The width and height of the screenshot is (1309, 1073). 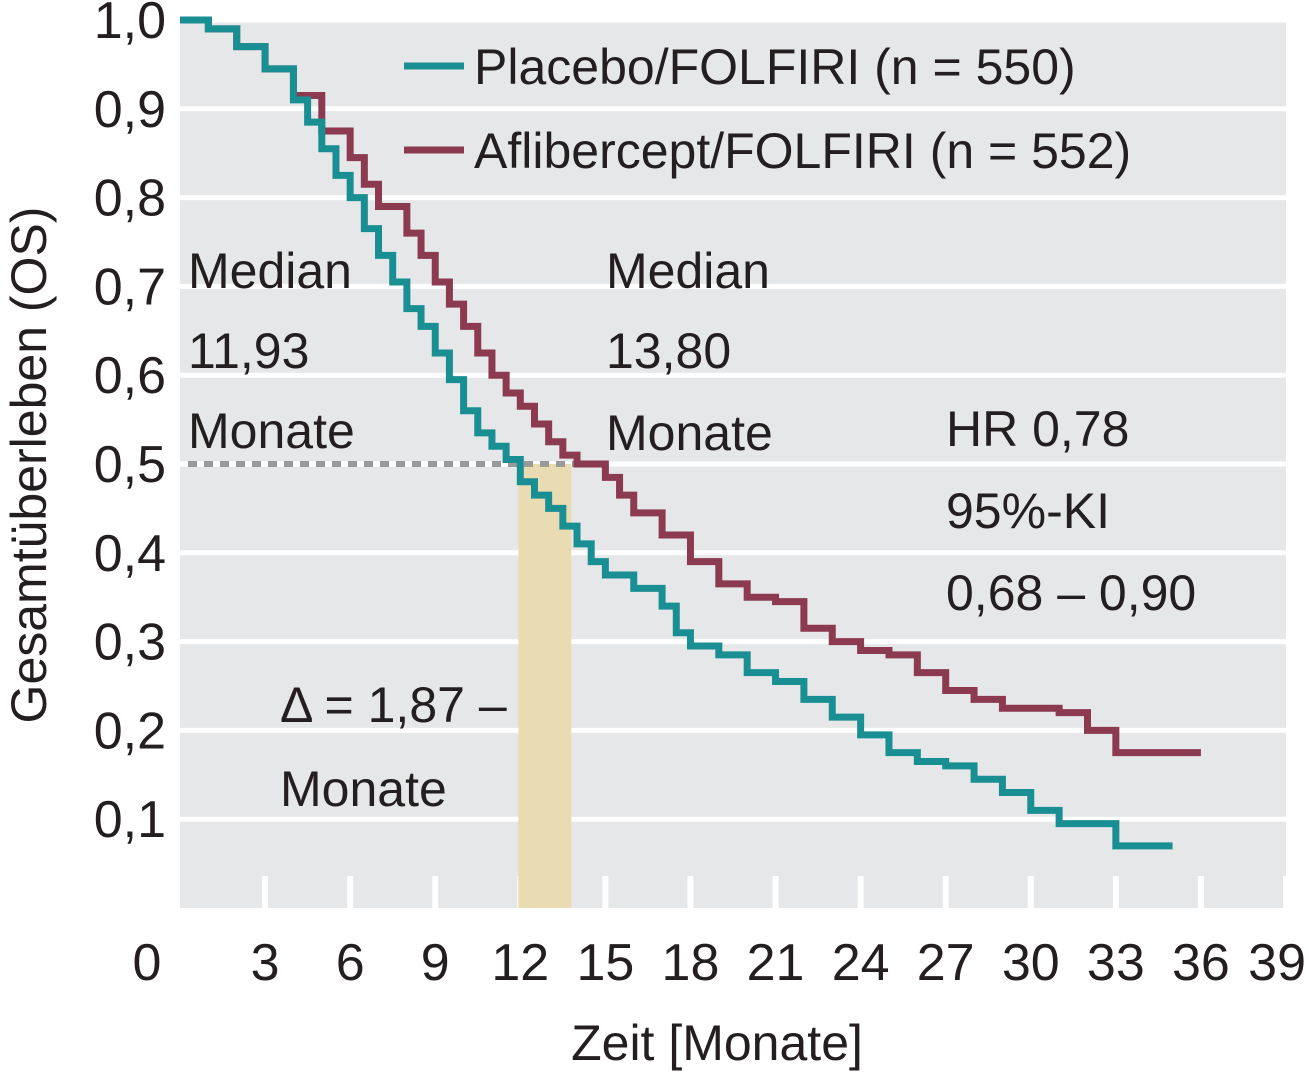 I want to click on annotation-delta: Δ = 1,87 – Monate, so click(x=393, y=747).